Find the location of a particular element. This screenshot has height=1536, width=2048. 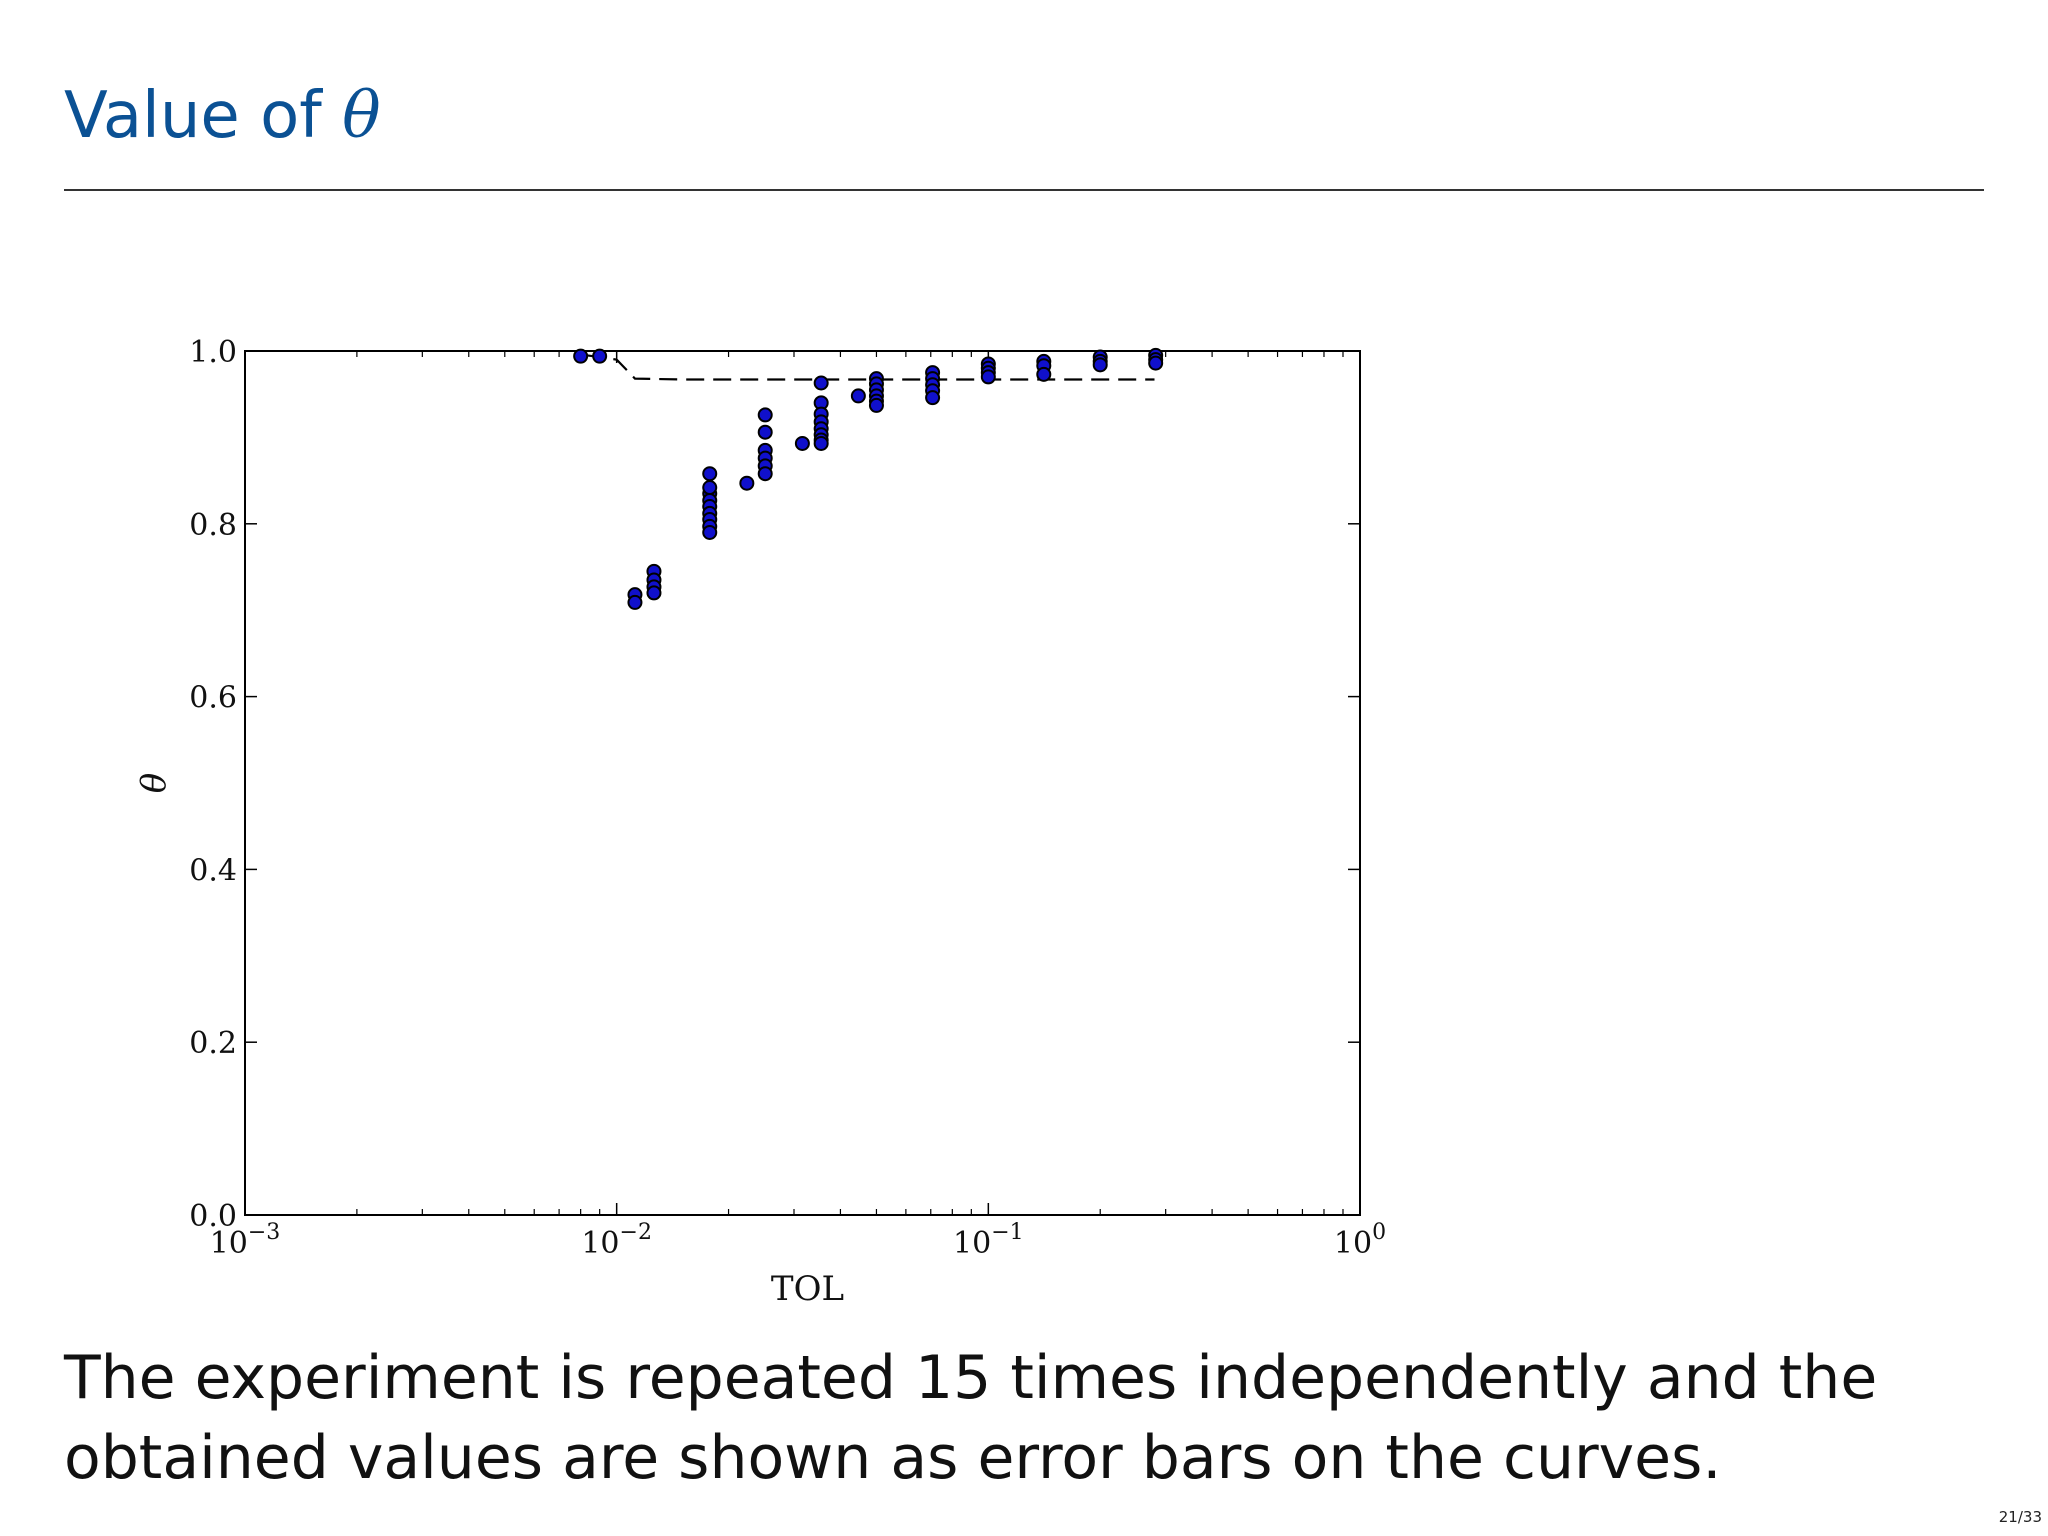

dashed-curve is located at coordinates (870, 367).